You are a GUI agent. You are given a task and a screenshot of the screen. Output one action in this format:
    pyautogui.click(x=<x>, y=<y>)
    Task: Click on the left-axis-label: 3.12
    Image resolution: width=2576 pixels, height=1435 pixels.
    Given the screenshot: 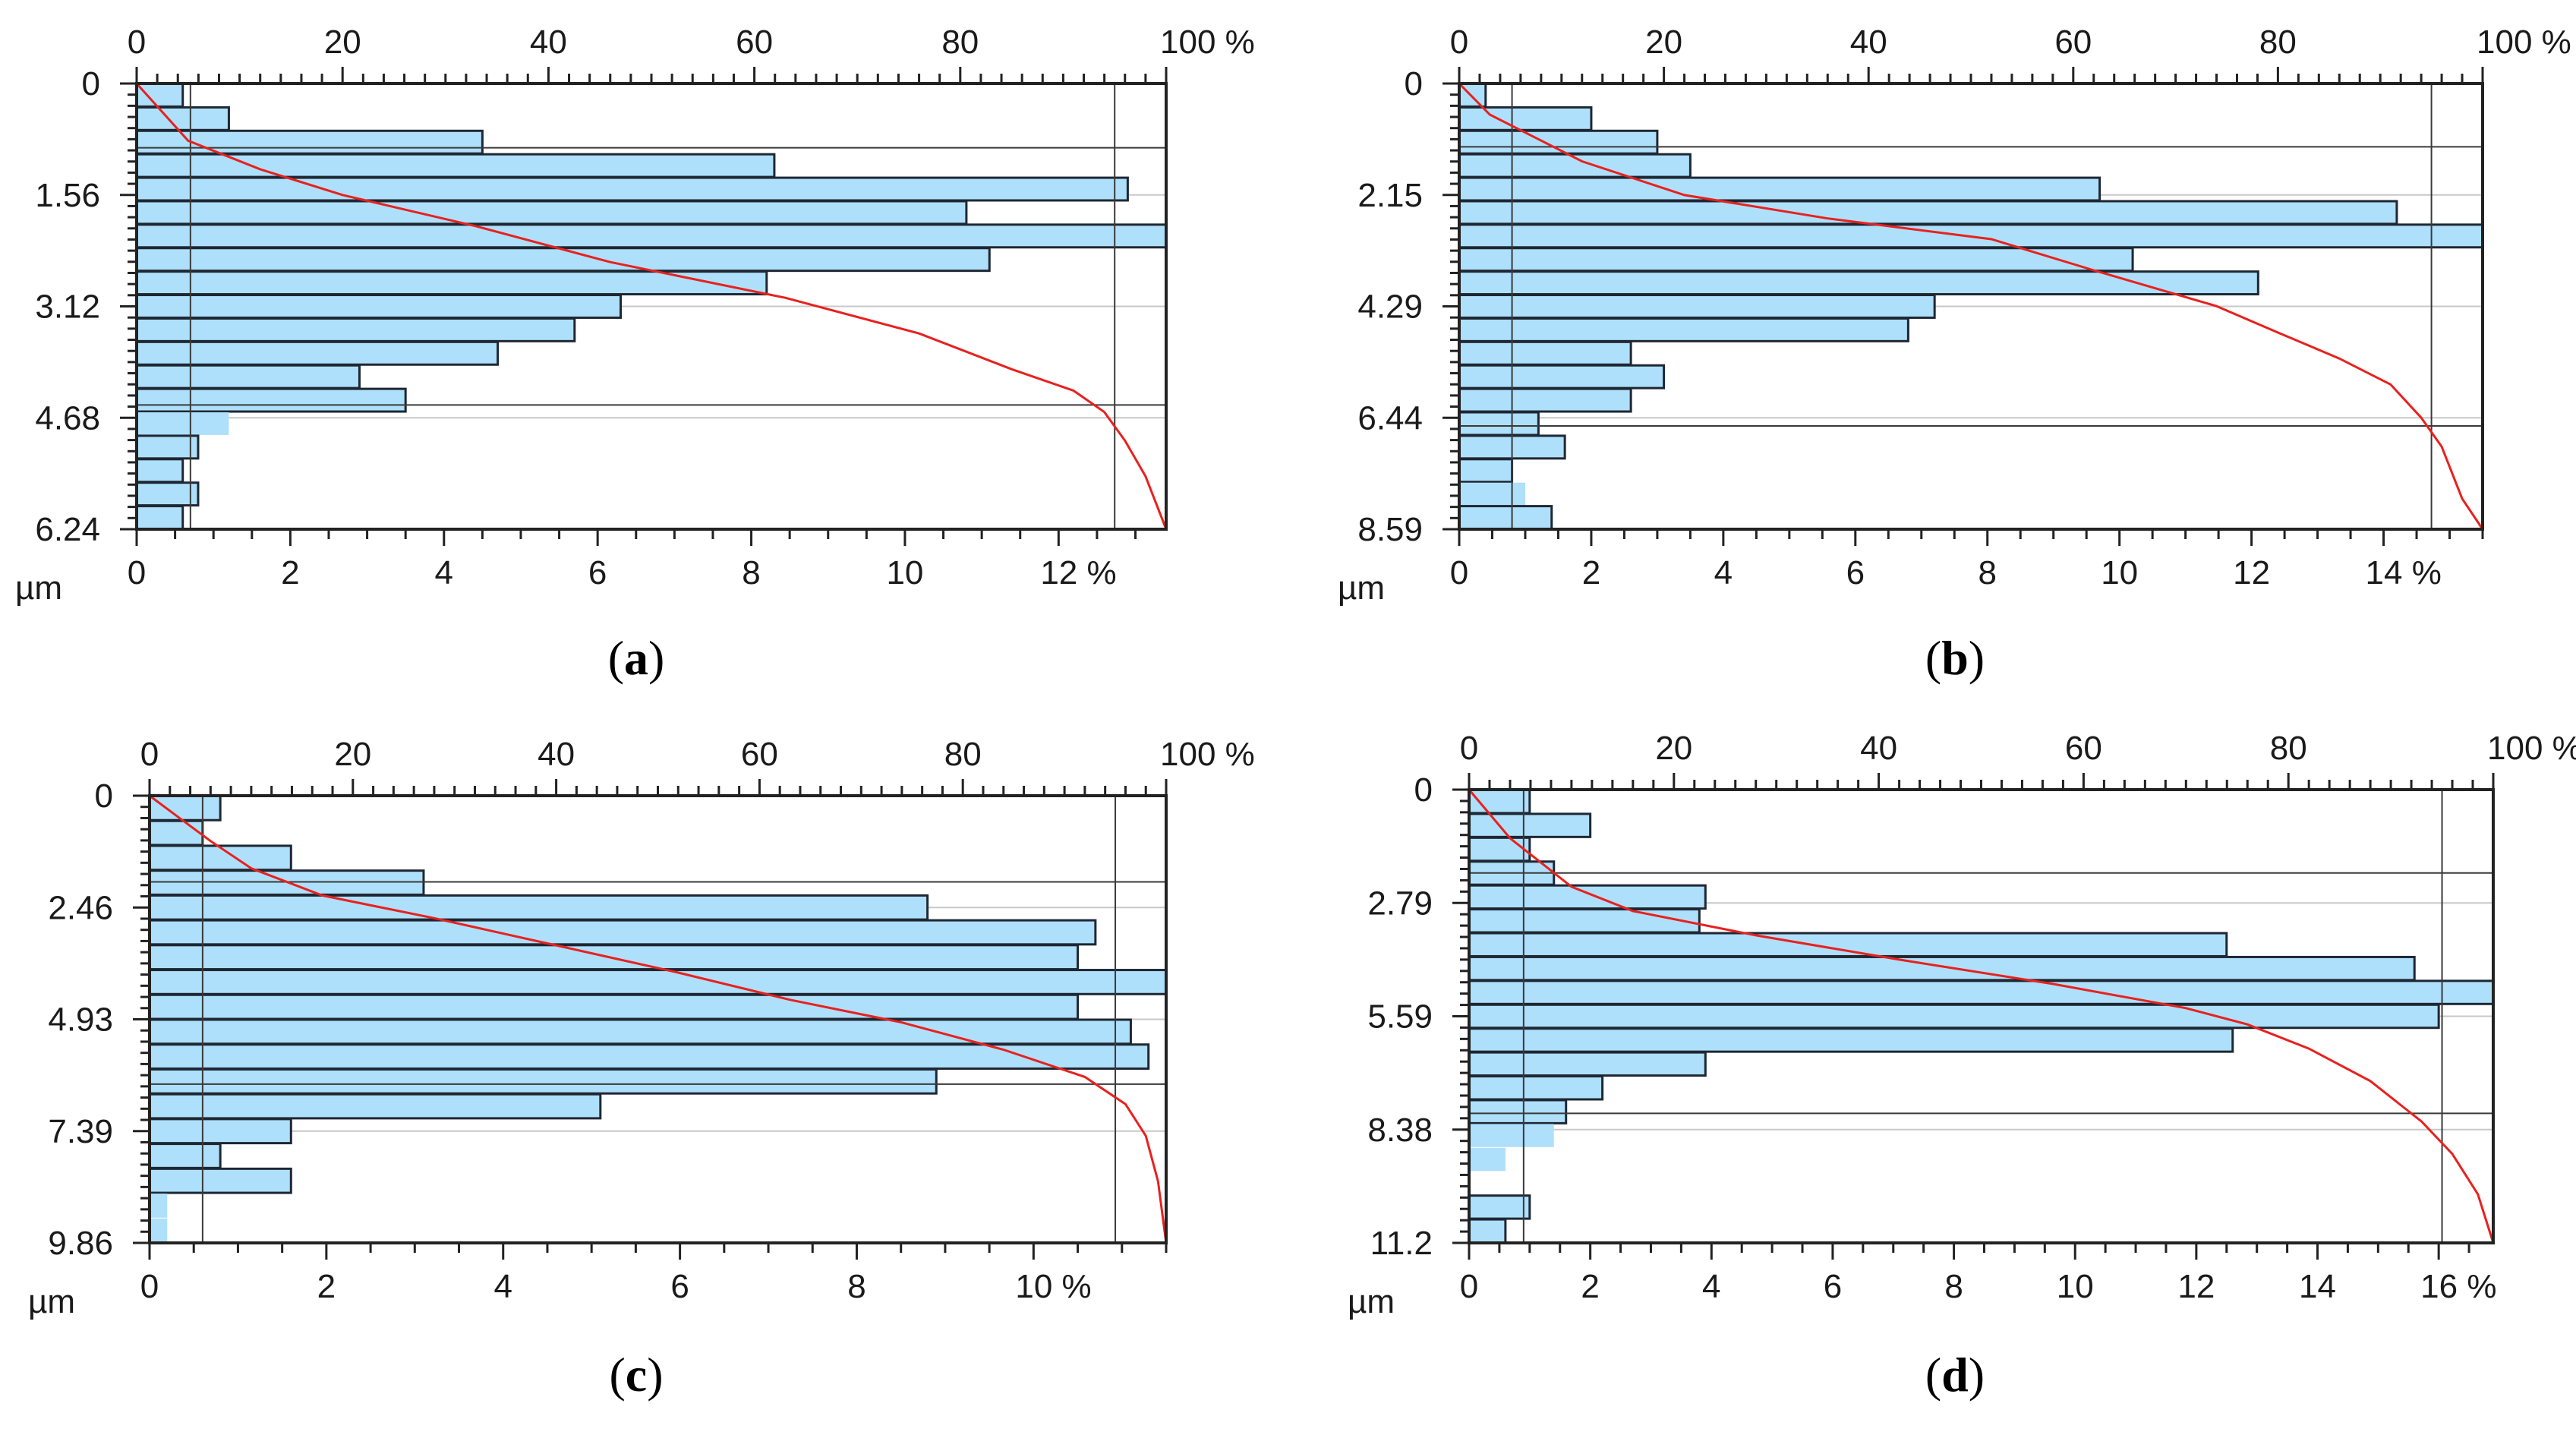 What is the action you would take?
    pyautogui.click(x=67, y=307)
    